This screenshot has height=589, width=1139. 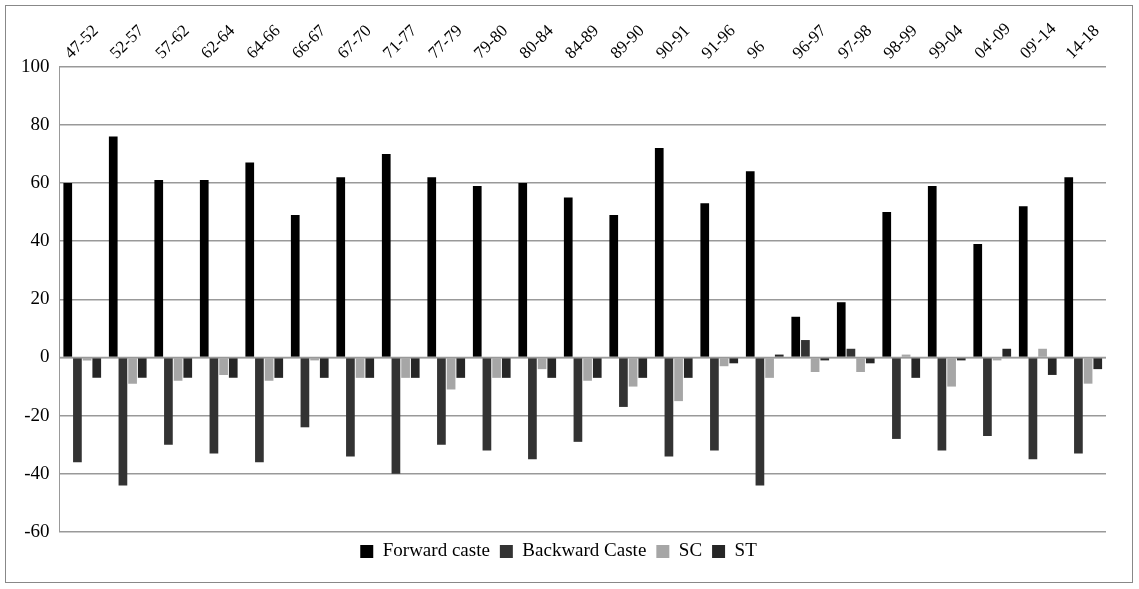 I want to click on y-tick-label: 40, so click(x=40, y=240).